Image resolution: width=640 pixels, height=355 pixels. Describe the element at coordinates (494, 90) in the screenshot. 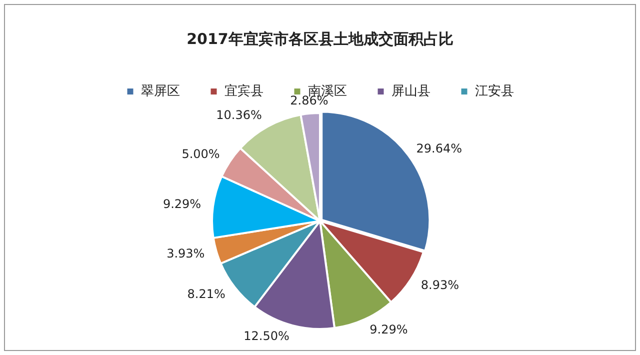

I see `legend-label: 江安县` at that location.